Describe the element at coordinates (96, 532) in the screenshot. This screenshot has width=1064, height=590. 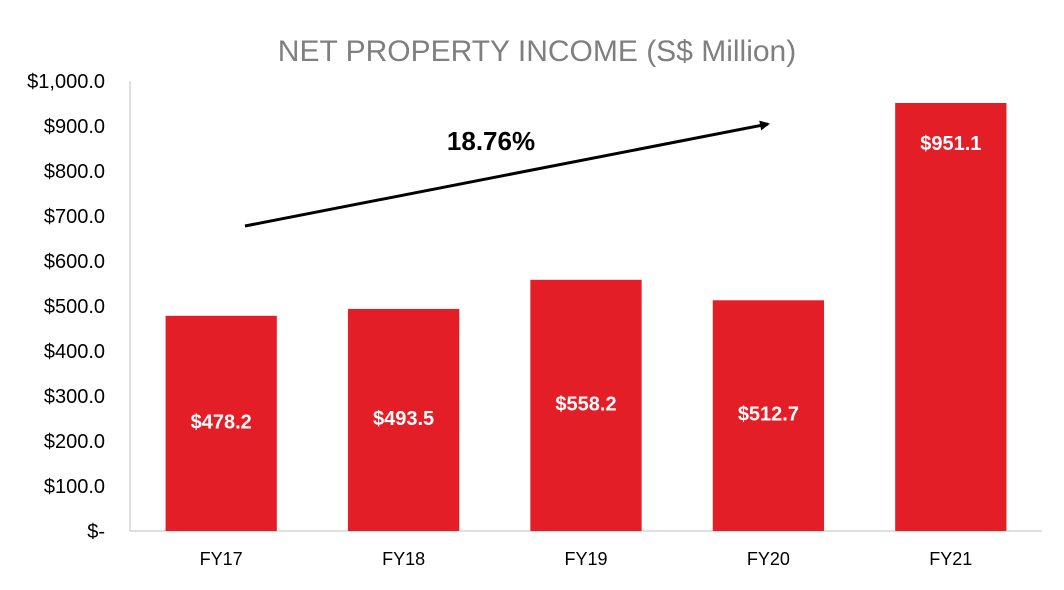
I see `y-tick-label: $-` at that location.